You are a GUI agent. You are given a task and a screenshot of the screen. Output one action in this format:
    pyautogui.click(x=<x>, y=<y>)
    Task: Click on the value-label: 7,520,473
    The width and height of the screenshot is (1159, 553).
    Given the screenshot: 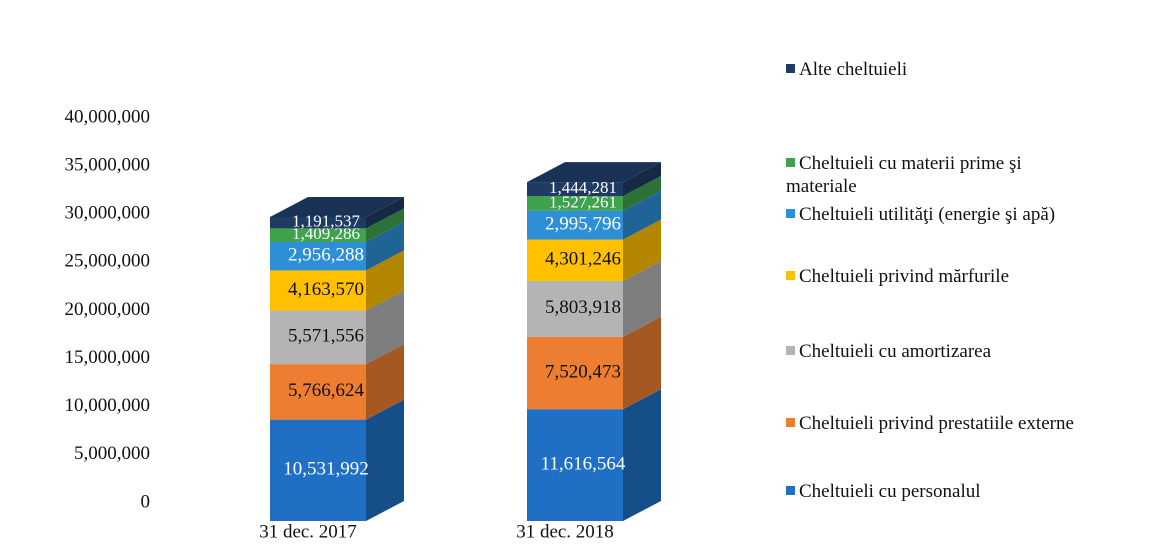 What is the action you would take?
    pyautogui.click(x=583, y=371)
    